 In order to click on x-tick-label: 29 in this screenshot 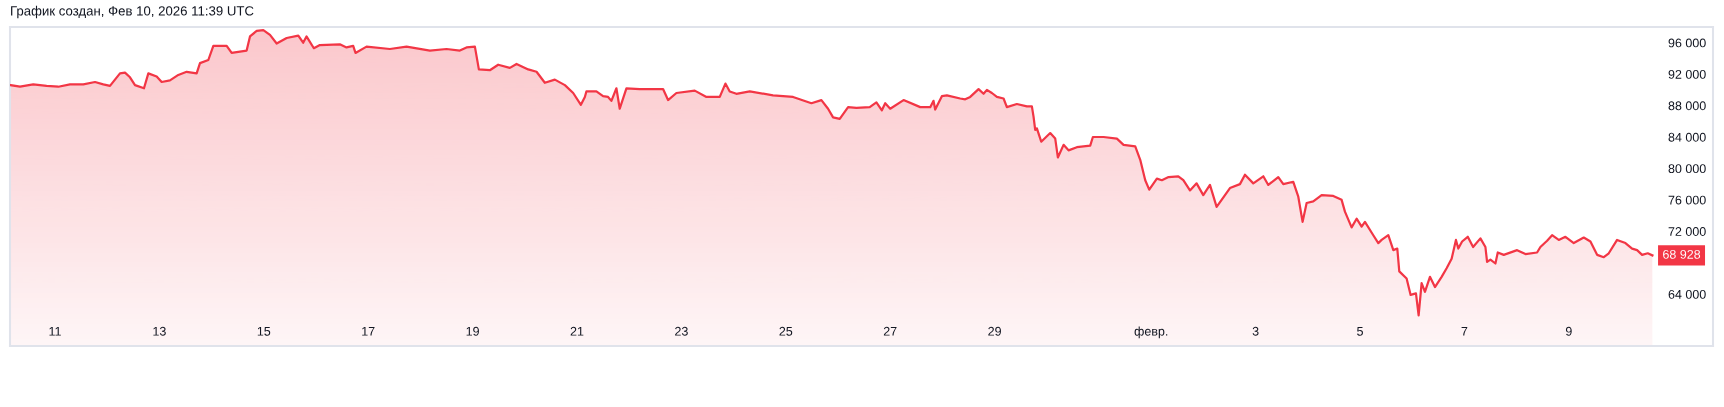, I will do `click(994, 331)`.